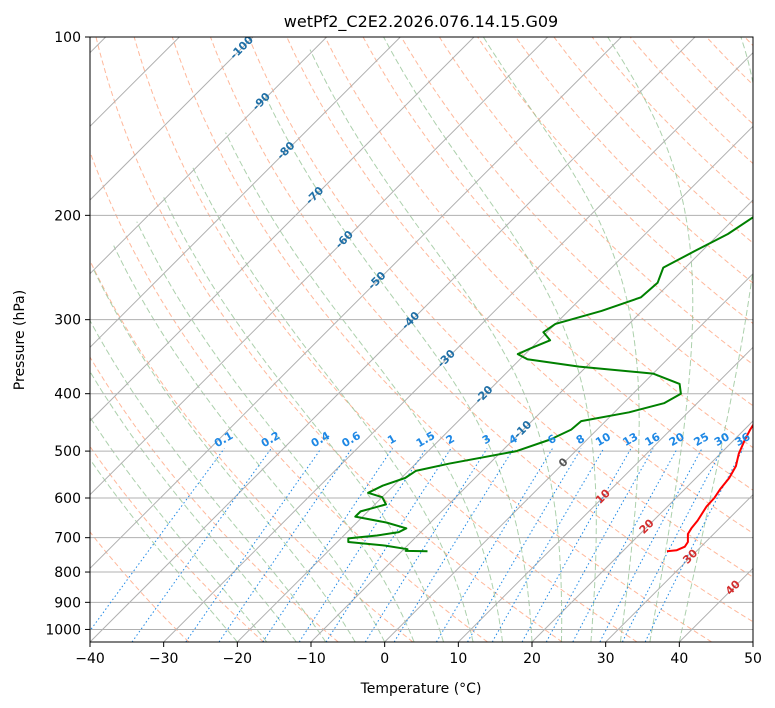 Image resolution: width=775 pixels, height=708 pixels. I want to click on y-axis-label: Pressure (hPa), so click(20, 340).